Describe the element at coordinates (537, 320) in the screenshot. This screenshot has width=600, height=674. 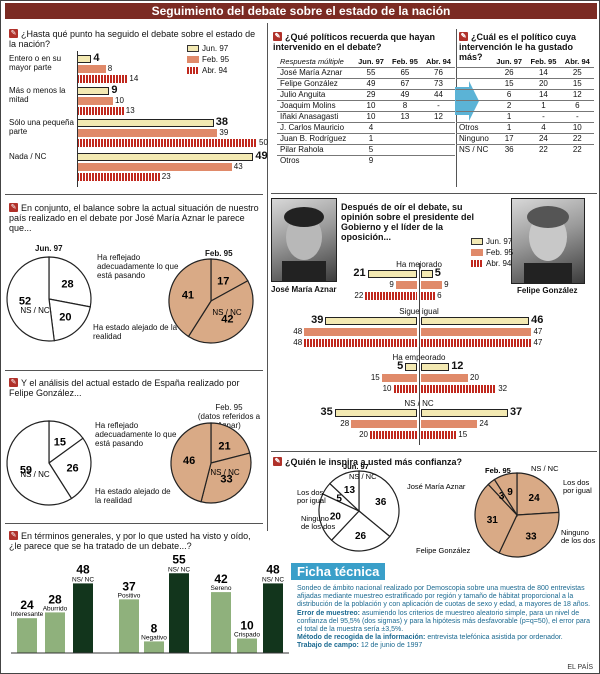
I see `q7-value-label: 46` at that location.